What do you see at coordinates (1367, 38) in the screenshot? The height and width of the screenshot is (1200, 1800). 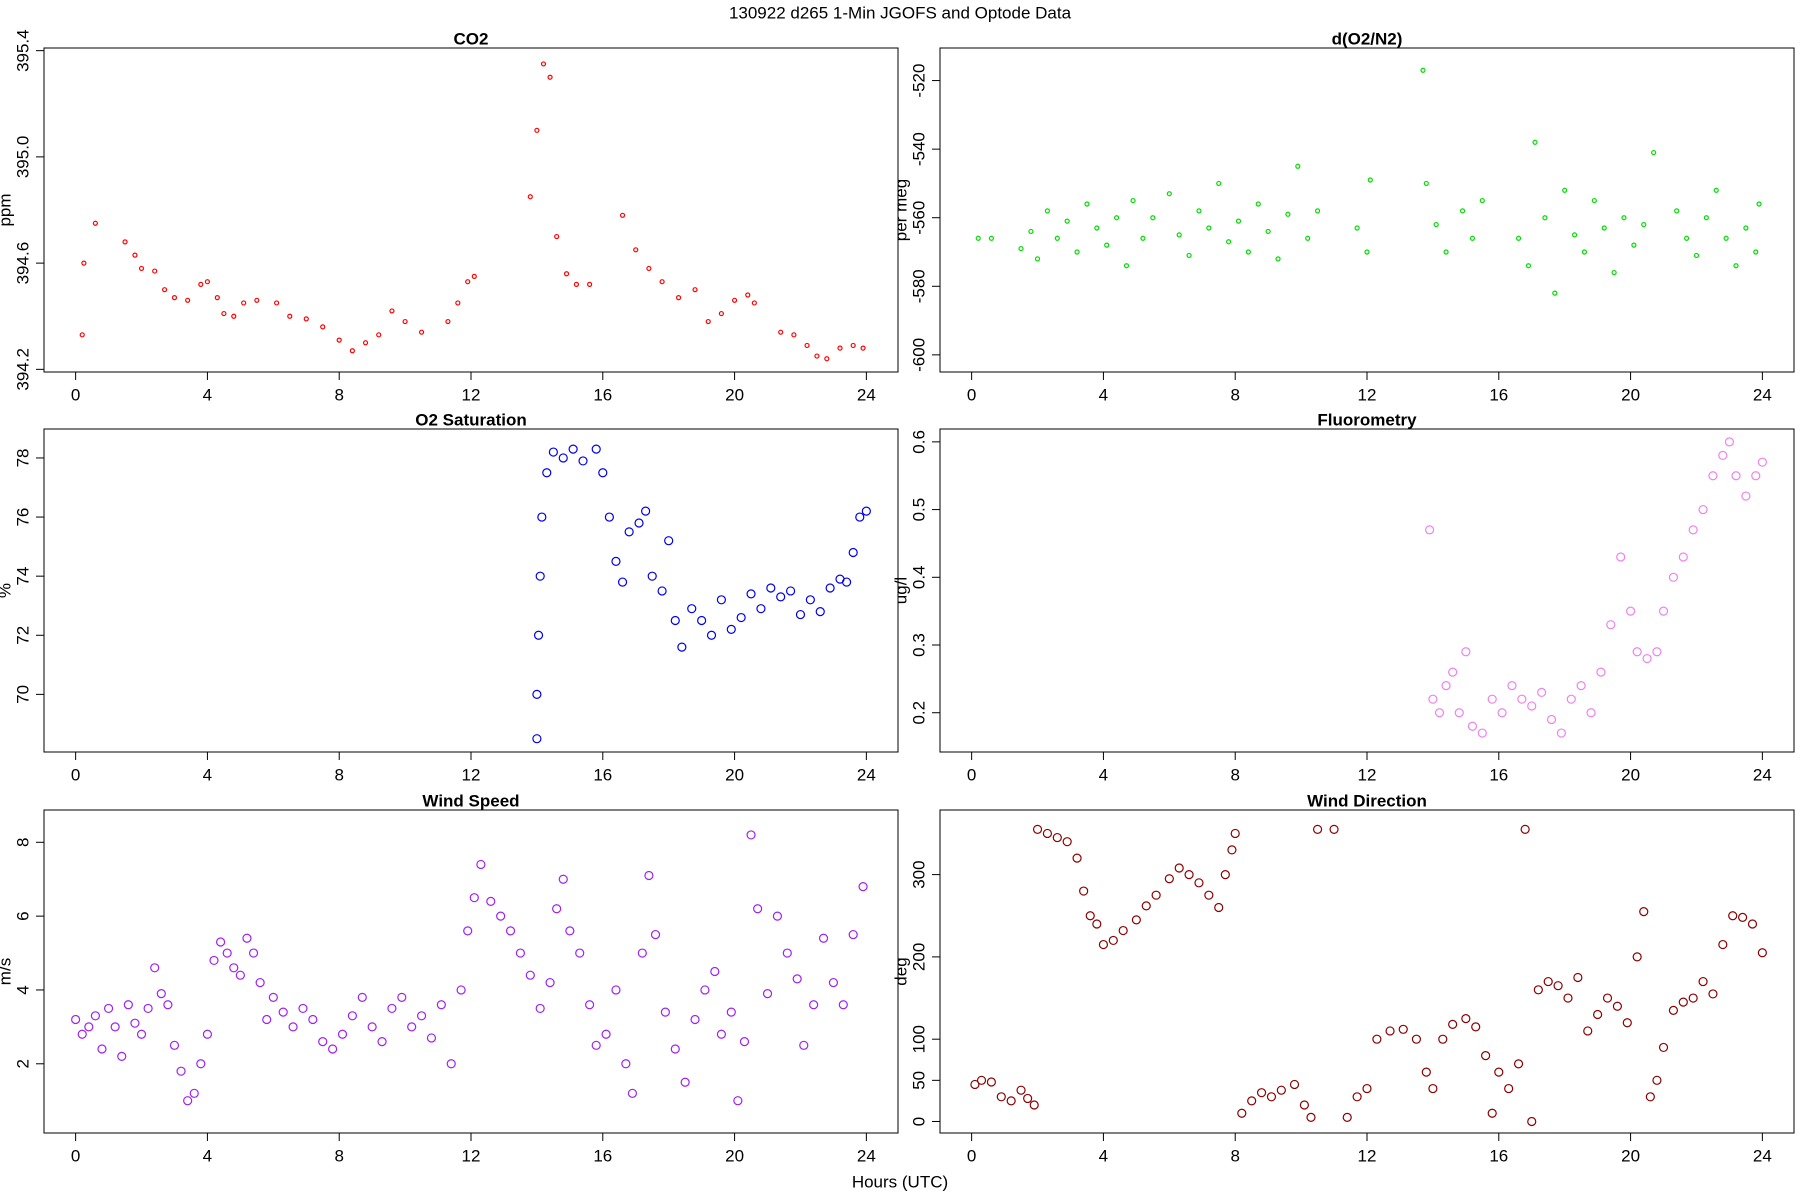 I see `panel-title: d(O2/N2)` at bounding box center [1367, 38].